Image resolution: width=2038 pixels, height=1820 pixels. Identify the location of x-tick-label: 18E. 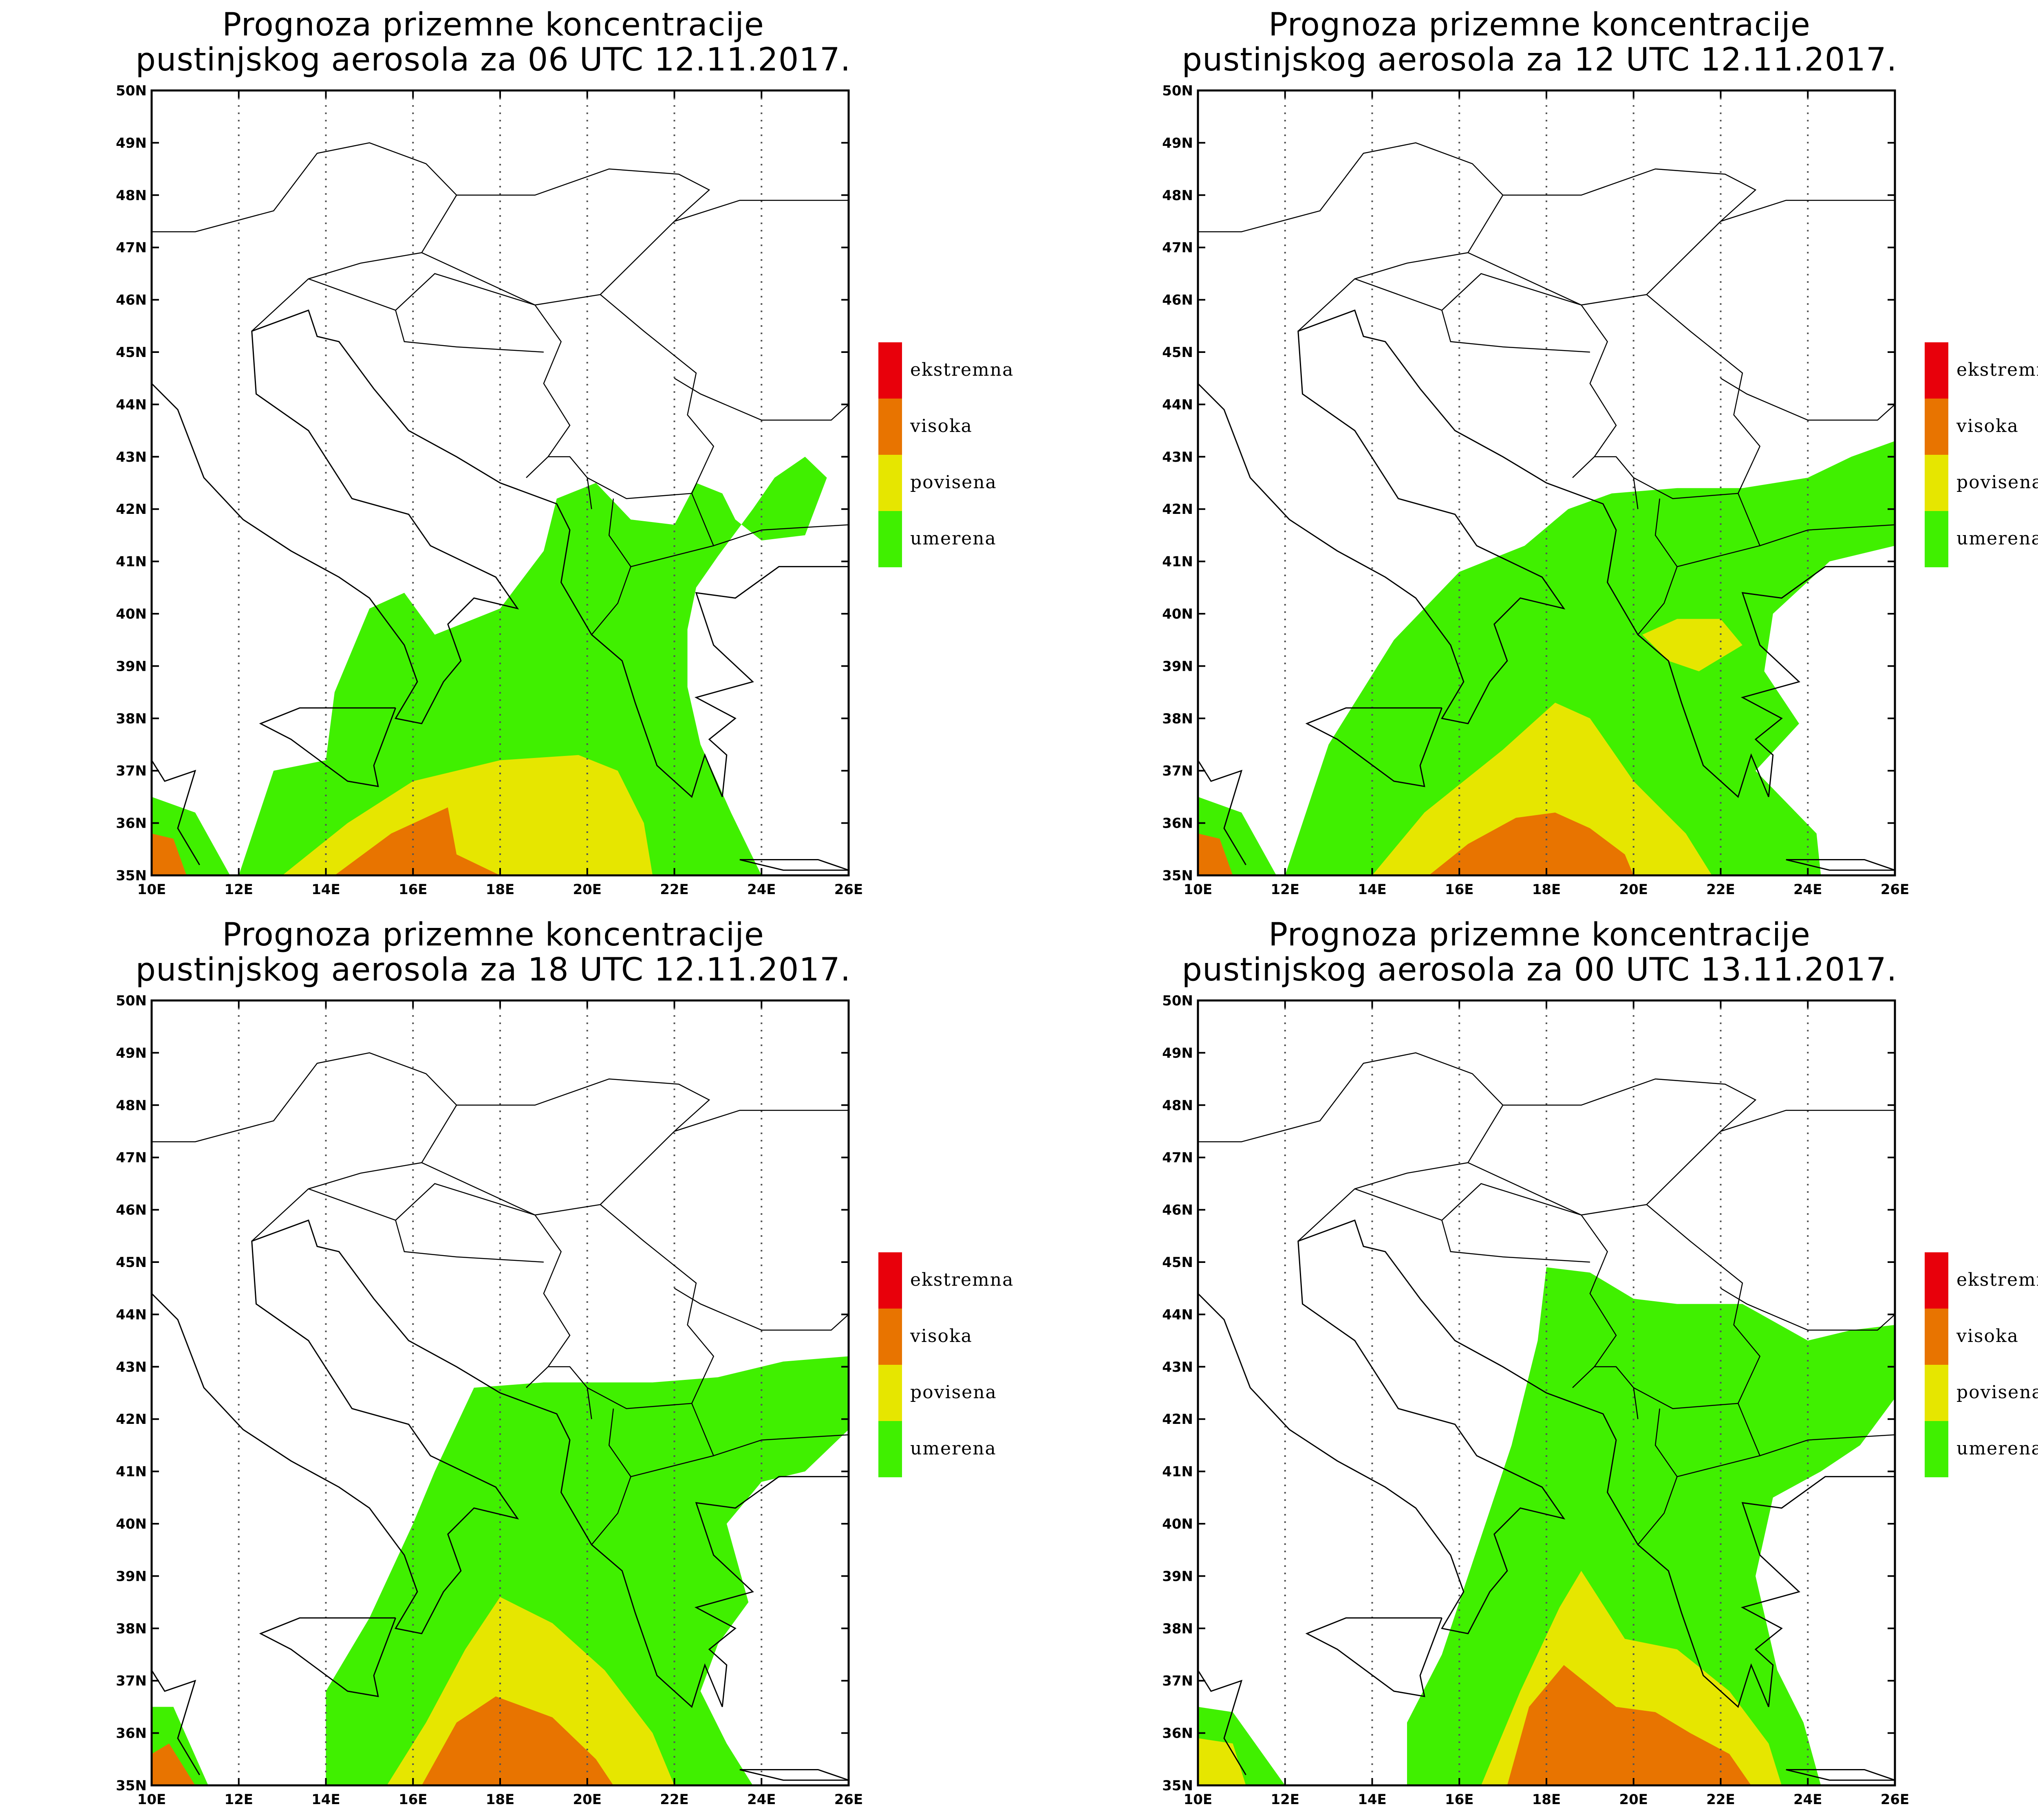
(1547, 890).